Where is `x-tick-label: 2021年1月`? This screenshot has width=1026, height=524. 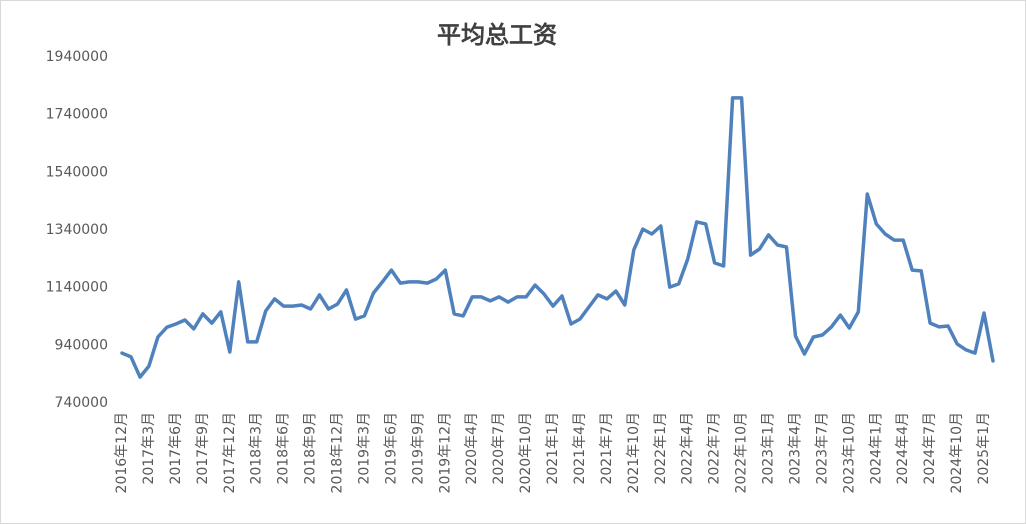
x-tick-label: 2021年1月 is located at coordinates (553, 448).